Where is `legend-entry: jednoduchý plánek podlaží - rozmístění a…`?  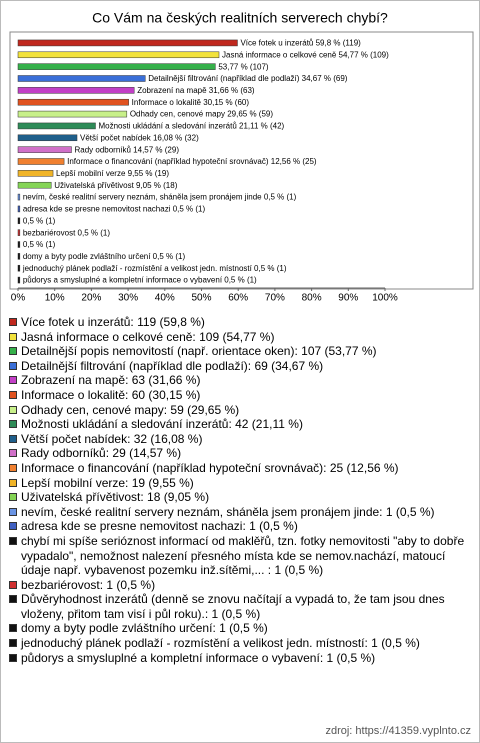
legend-entry: jednoduchý plánek podlaží - rozmístění a… is located at coordinates (240, 643).